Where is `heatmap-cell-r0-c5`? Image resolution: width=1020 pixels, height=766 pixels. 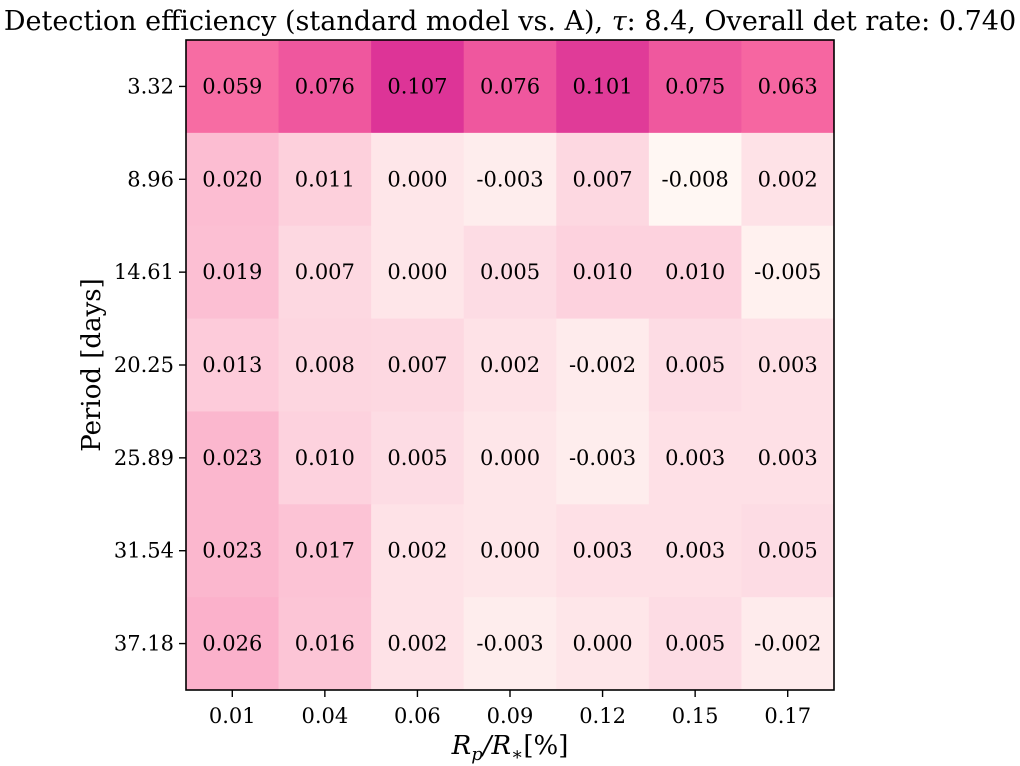
heatmap-cell-r0-c5 is located at coordinates (695, 87).